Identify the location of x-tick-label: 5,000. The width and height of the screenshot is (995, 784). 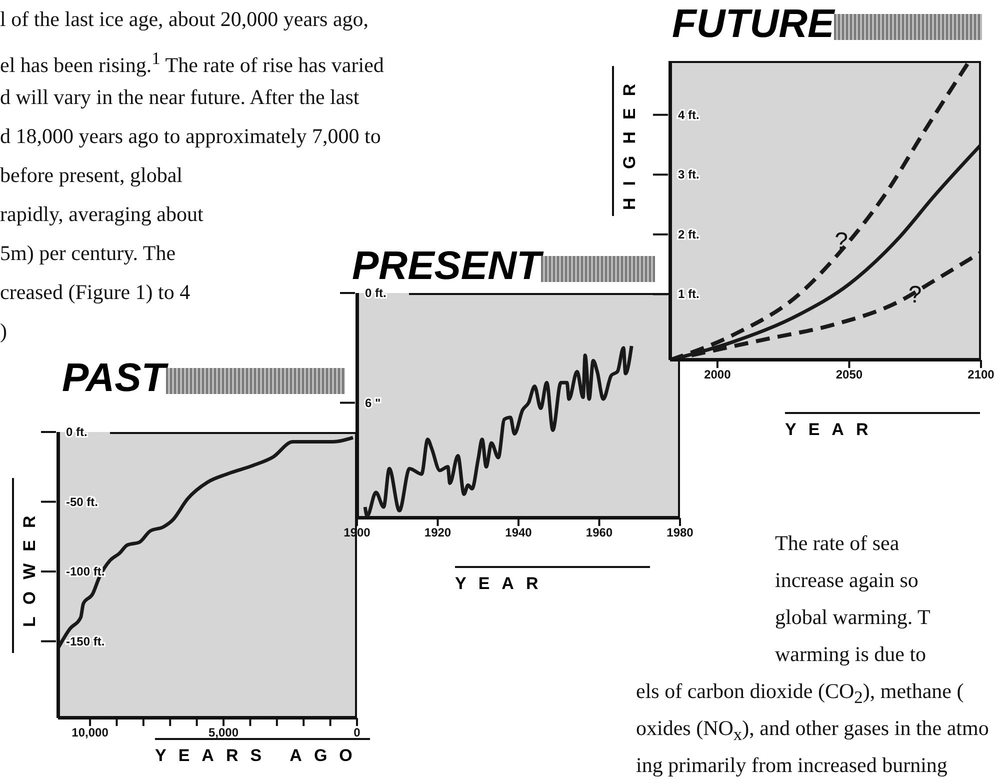
(223, 733).